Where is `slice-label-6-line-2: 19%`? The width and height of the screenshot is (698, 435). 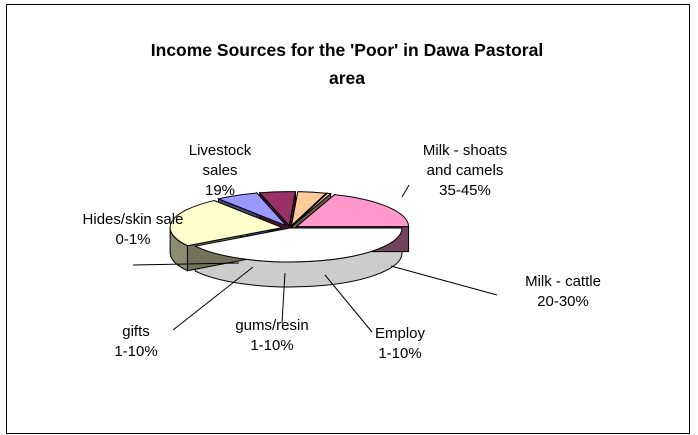 slice-label-6-line-2: 19% is located at coordinates (220, 190).